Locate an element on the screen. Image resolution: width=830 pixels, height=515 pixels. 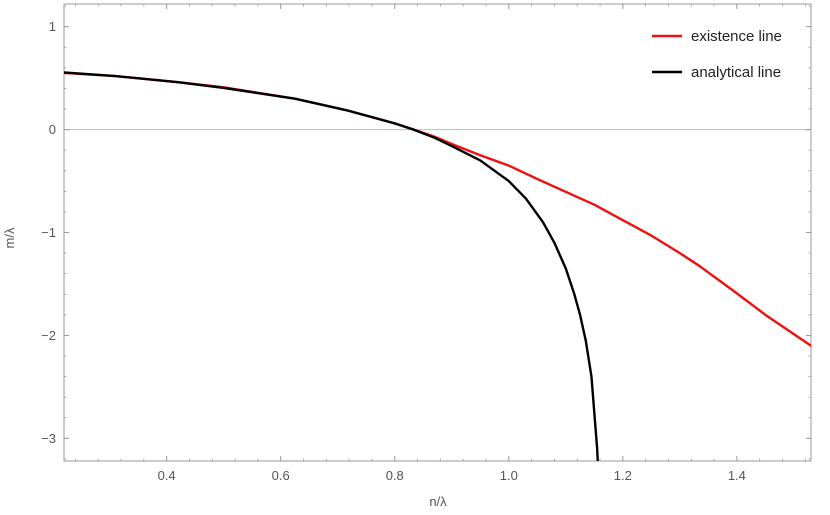
x-tick-label: 1.0 is located at coordinates (509, 475).